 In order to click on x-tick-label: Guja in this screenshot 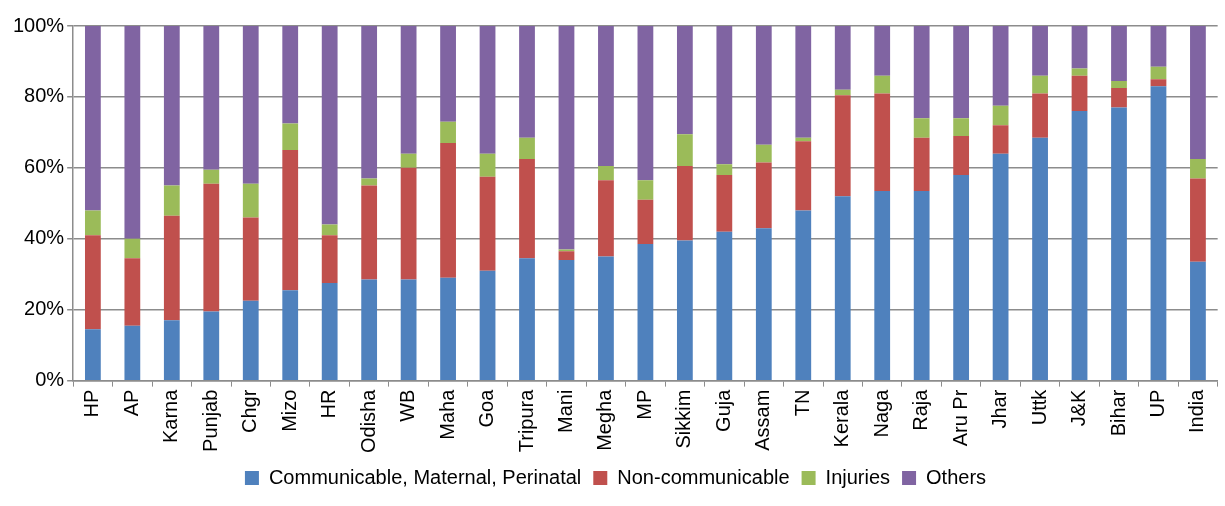, I will do `click(722, 410)`.